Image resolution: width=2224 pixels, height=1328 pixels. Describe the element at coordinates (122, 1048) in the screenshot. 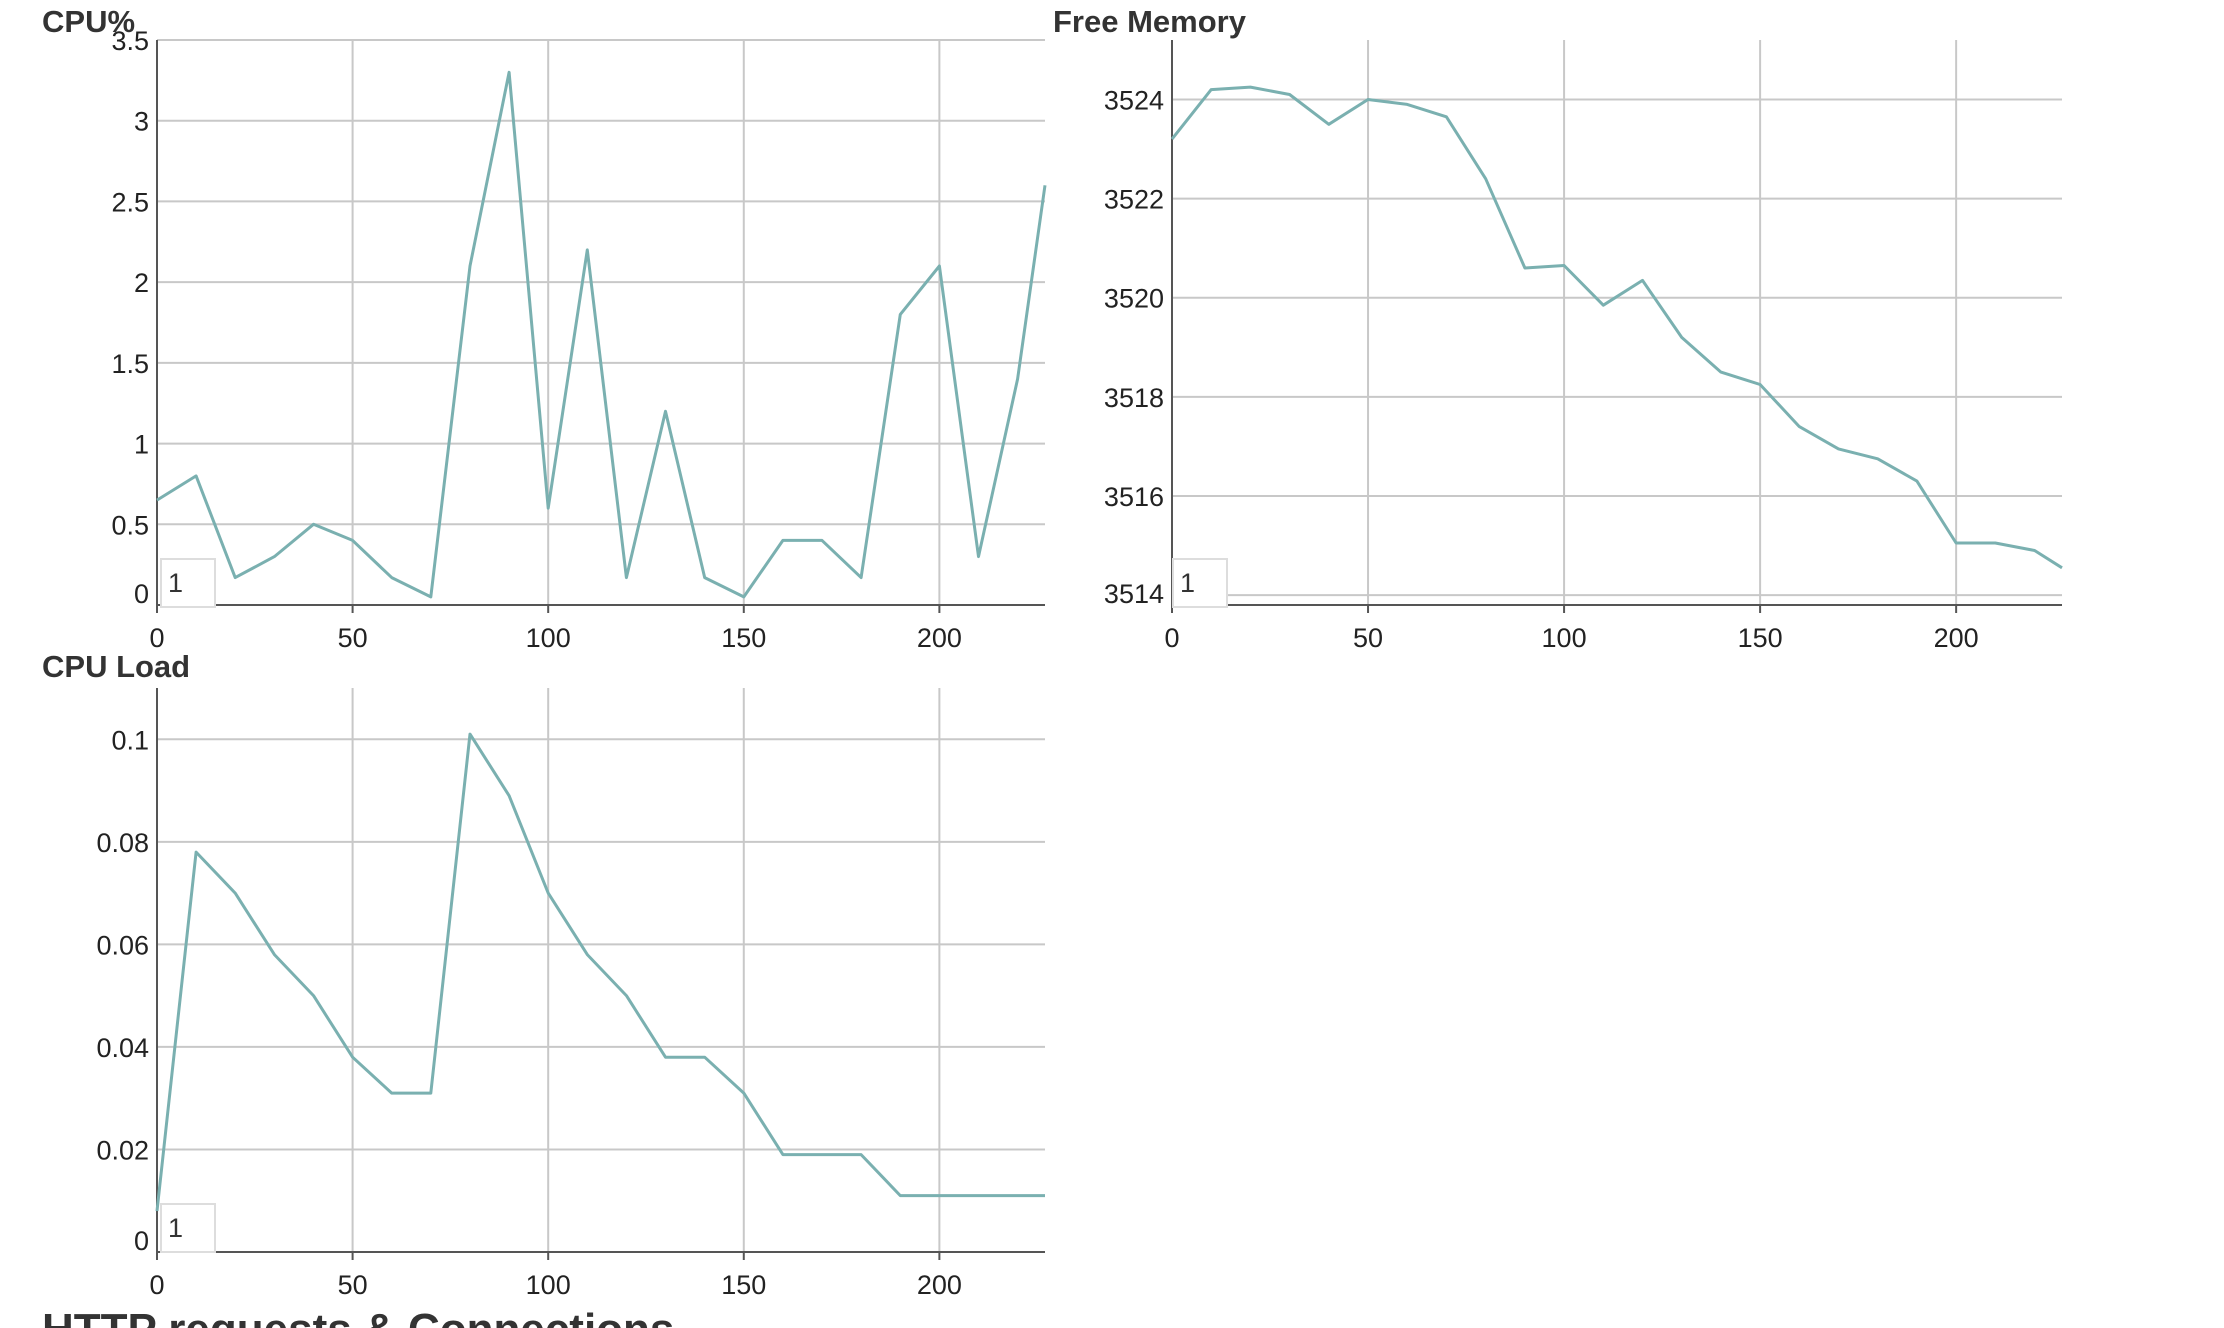

I see `y-tick-label: 0.04` at that location.